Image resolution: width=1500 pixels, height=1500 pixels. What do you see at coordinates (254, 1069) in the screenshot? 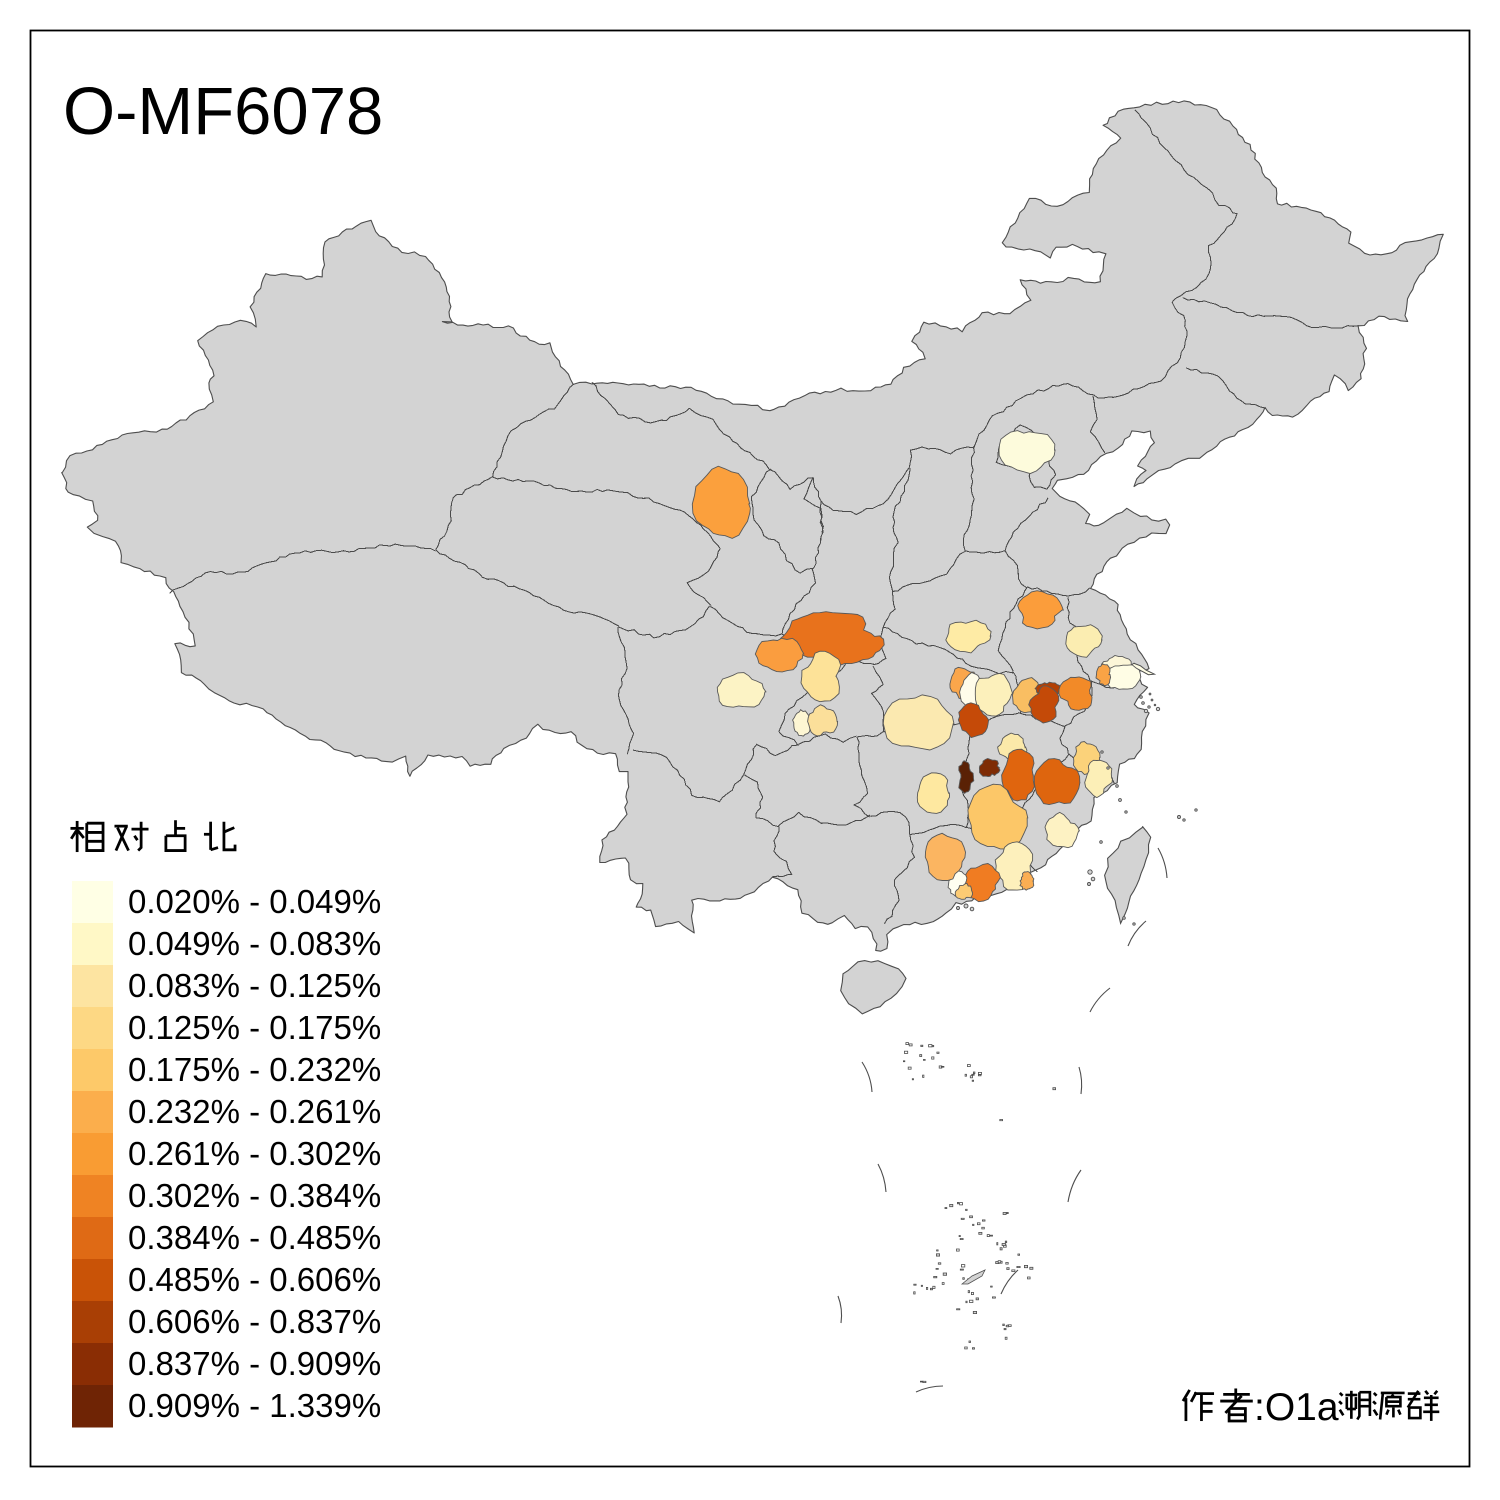
I see `svg-text: 0.175% - 0.232%` at bounding box center [254, 1069].